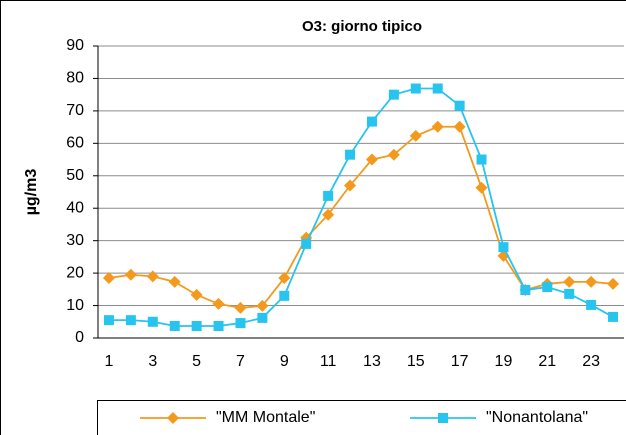  I want to click on y-tick-label: 0, so click(79, 337).